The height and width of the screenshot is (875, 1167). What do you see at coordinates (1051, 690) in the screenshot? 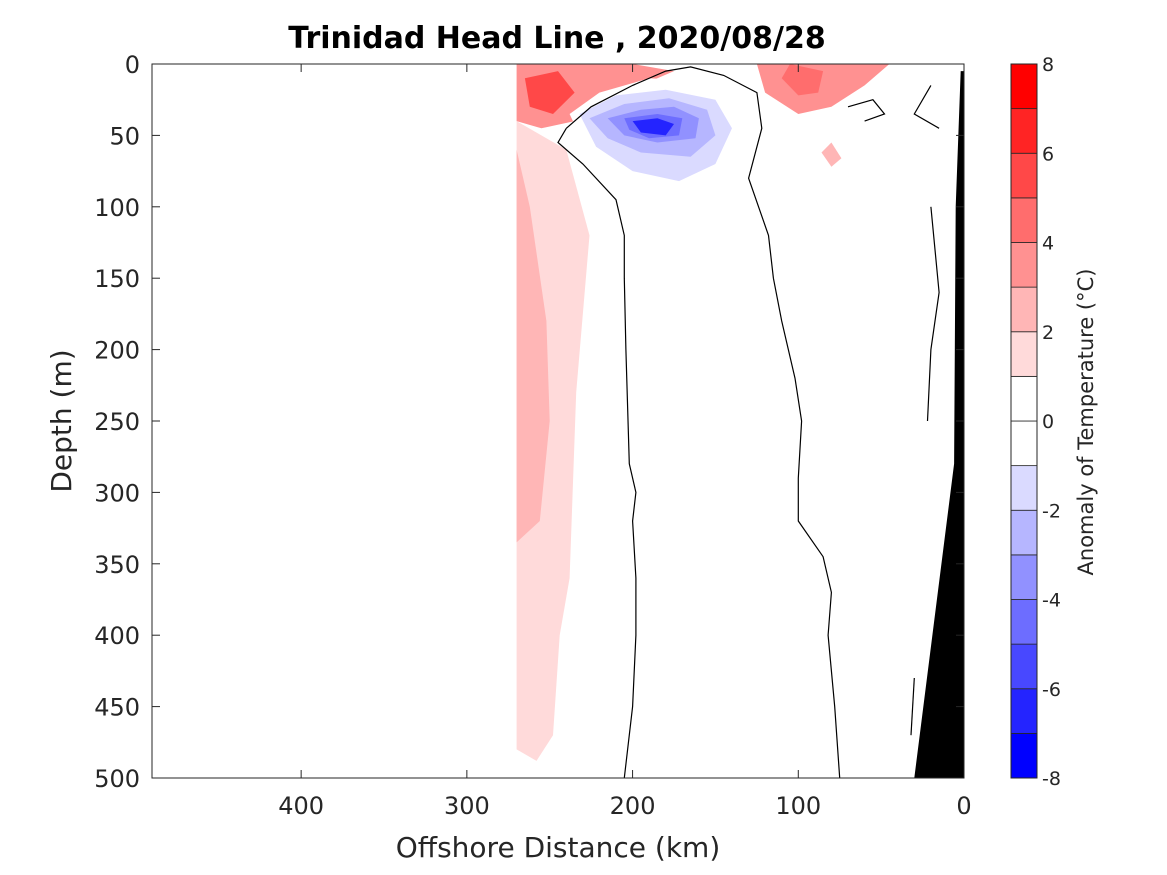
I see `colorbar-tick-label: -6` at bounding box center [1051, 690].